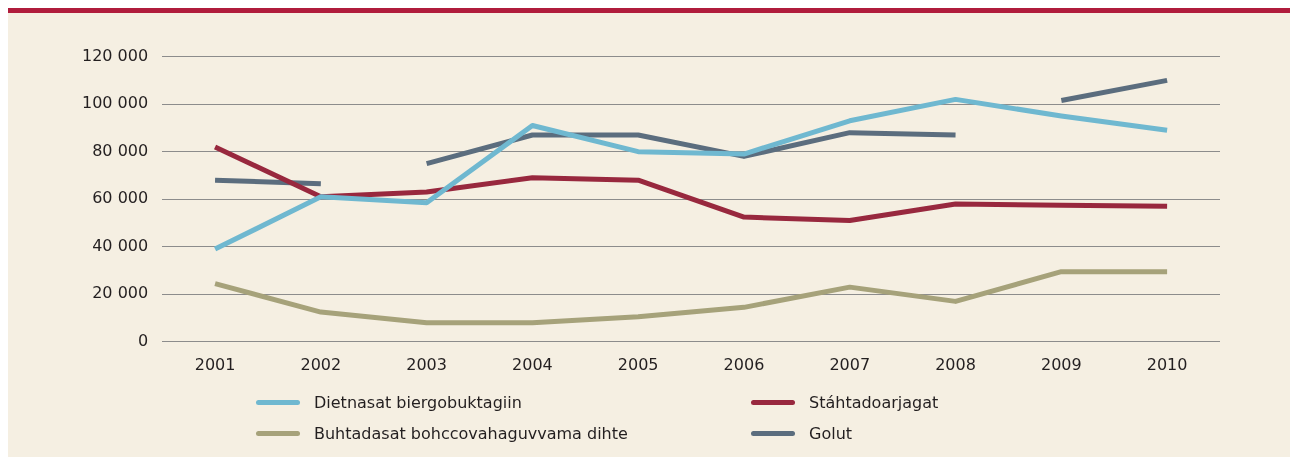 The width and height of the screenshot is (1298, 475). I want to click on legend-label: Golut, so click(831, 433).